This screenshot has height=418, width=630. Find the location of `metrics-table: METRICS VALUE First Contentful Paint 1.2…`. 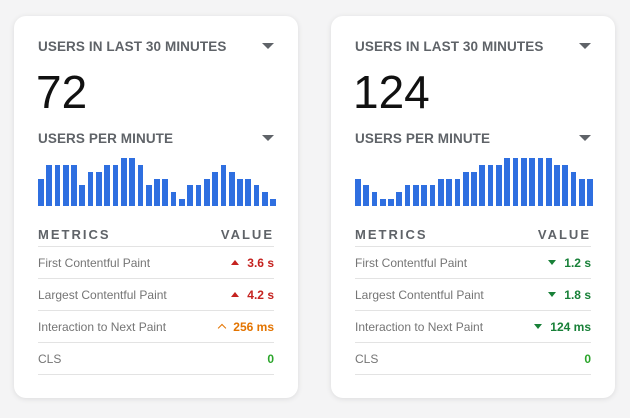

metrics-table: METRICS VALUE First Contentful Paint 1.2… is located at coordinates (473, 298).